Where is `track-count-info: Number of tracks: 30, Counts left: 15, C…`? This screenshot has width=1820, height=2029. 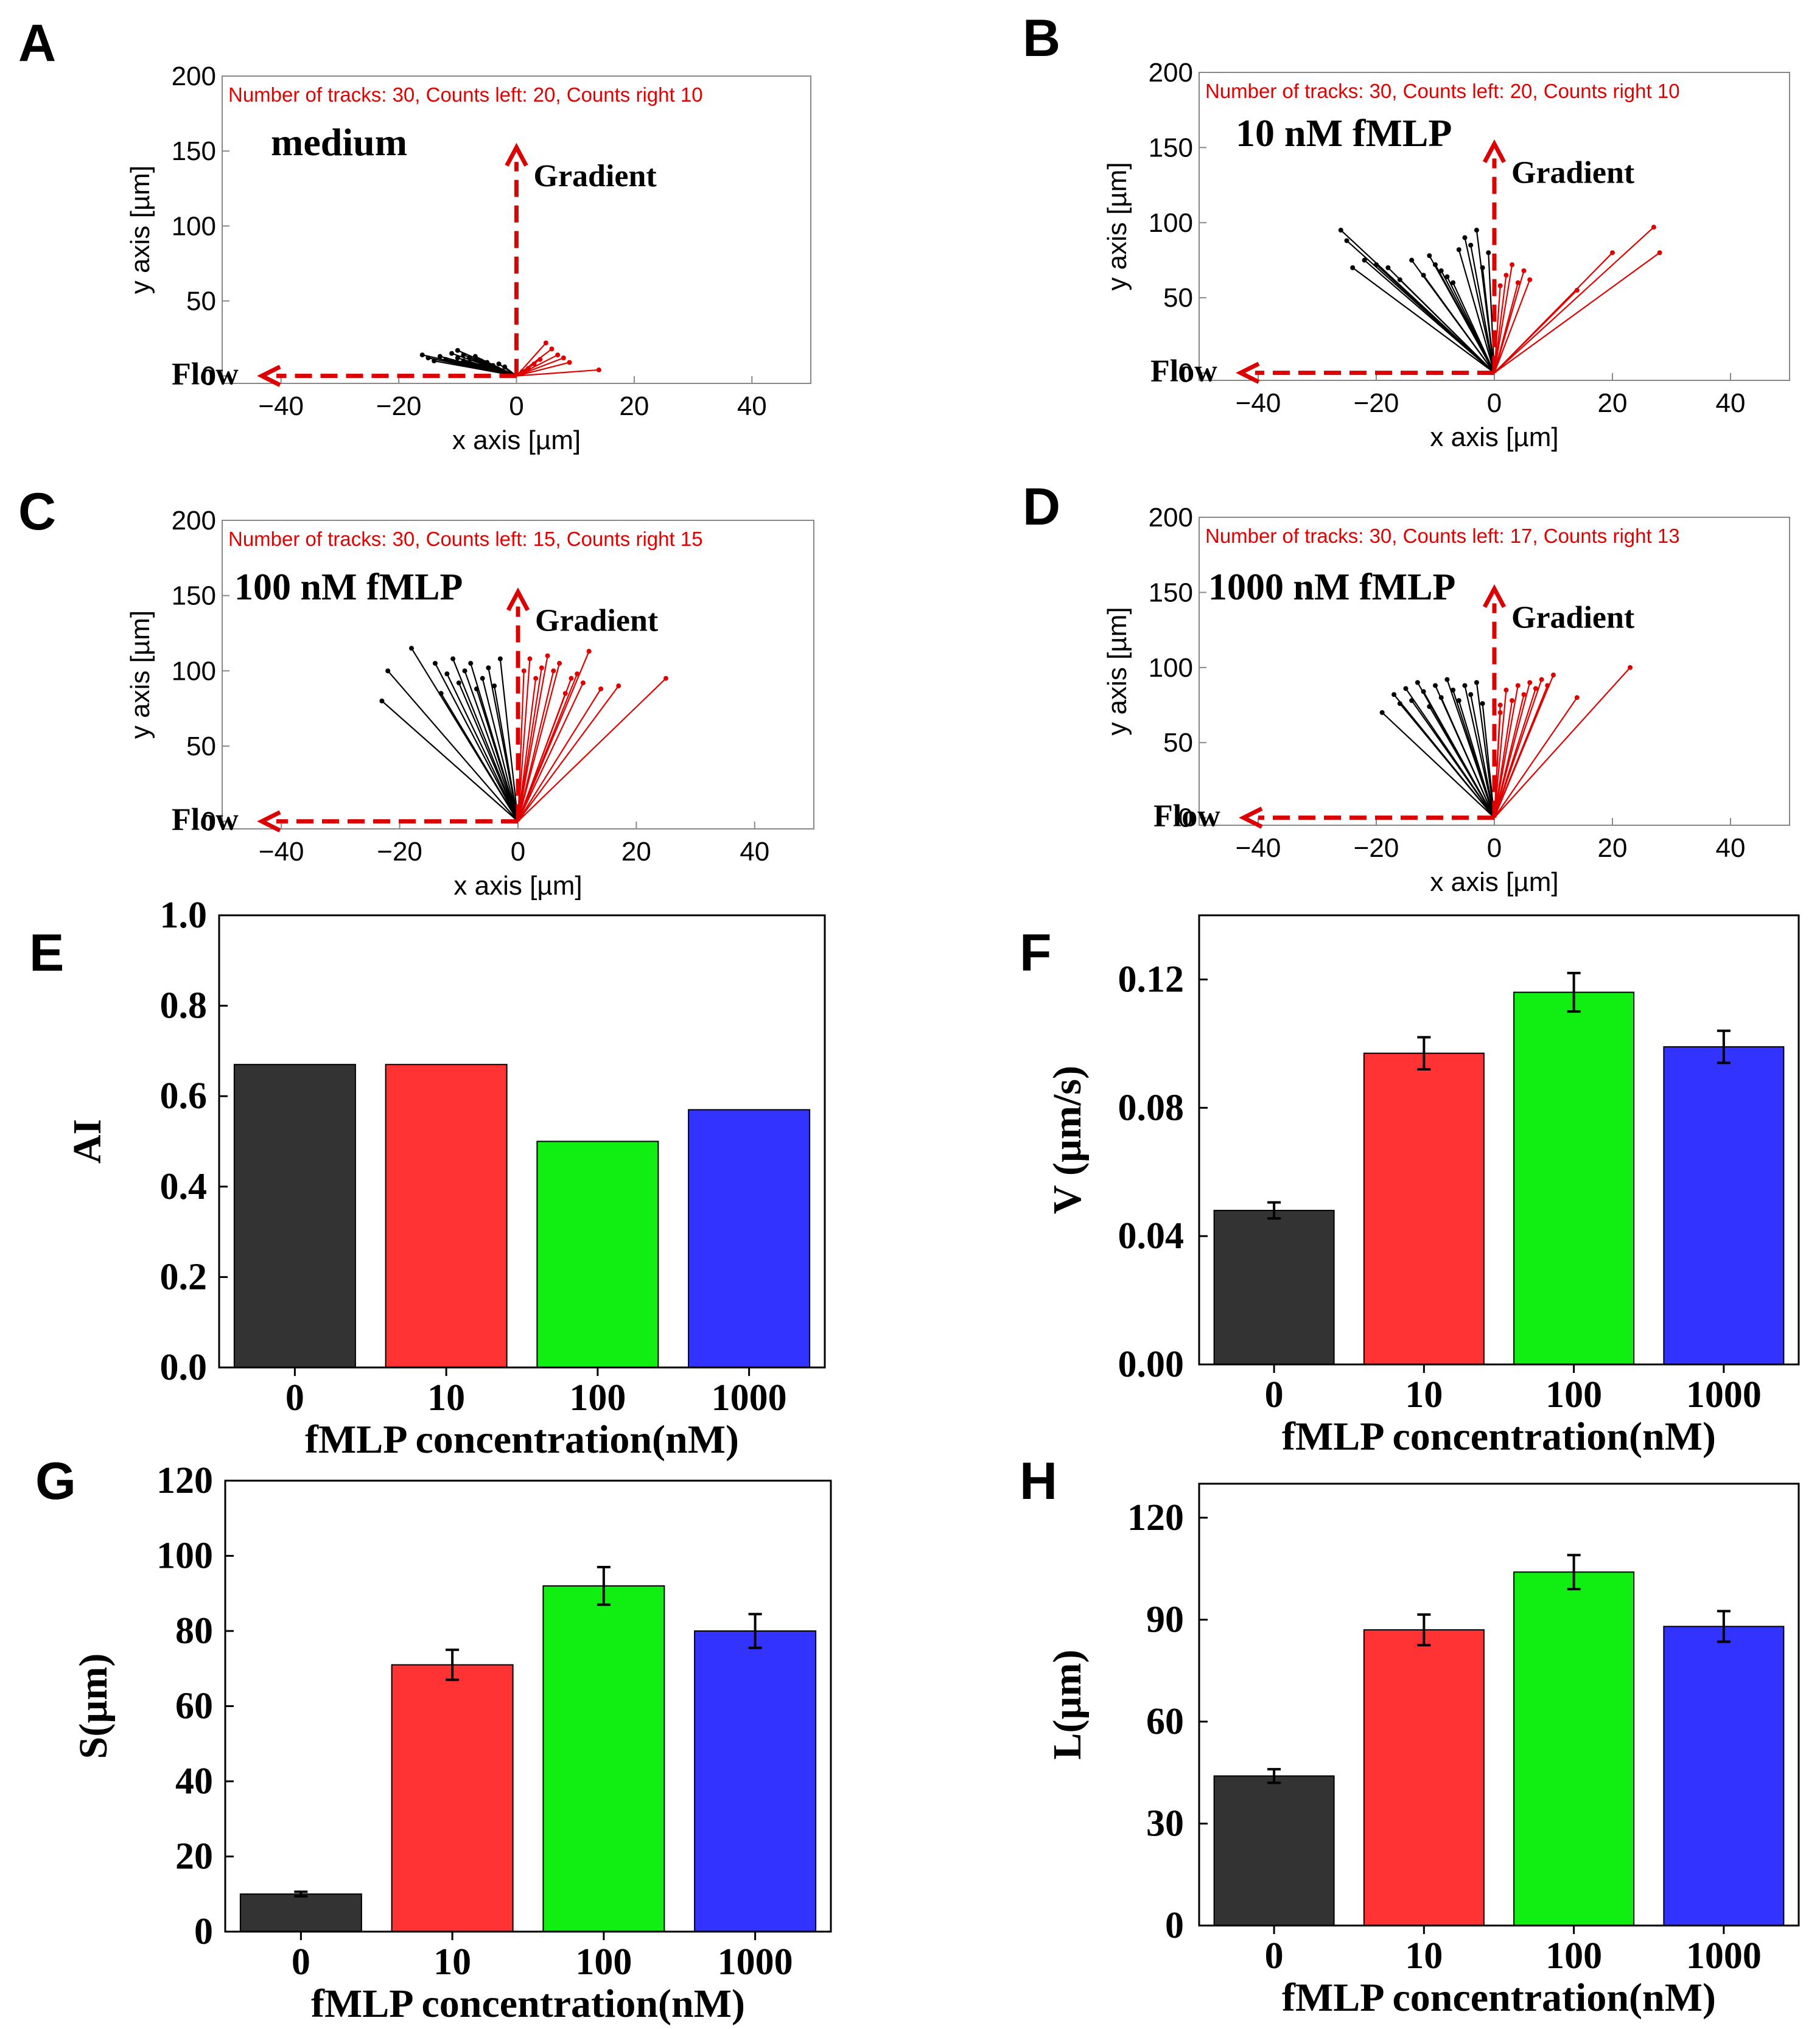
track-count-info: Number of tracks: 30, Counts left: 15, C… is located at coordinates (466, 539).